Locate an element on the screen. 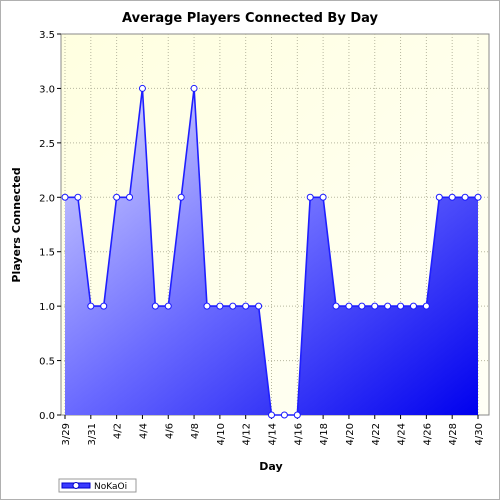 This screenshot has width=500, height=504. x-tick-label: 4/6 is located at coordinates (169, 431).